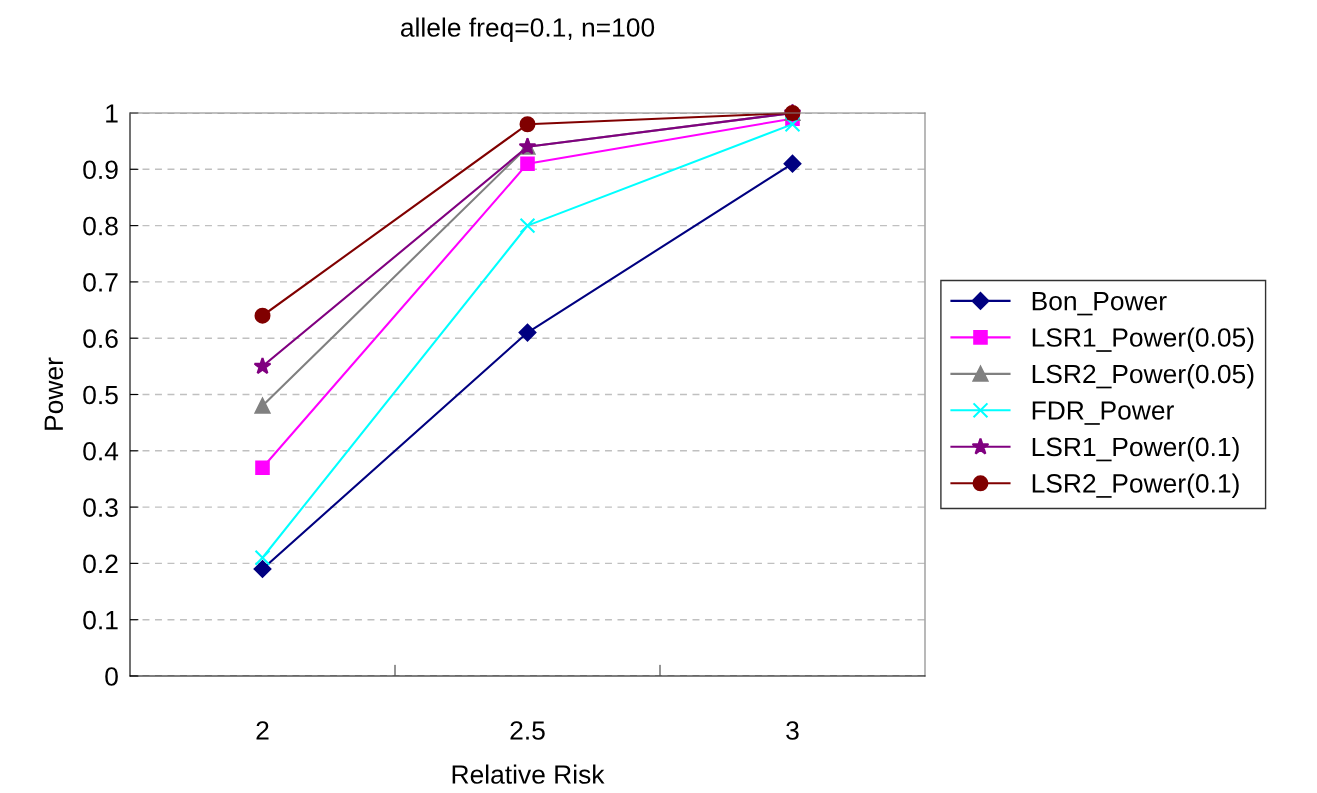 Image resolution: width=1317 pixels, height=793 pixels. Describe the element at coordinates (100, 282) in the screenshot. I see `y-tick-label: 0.7` at that location.